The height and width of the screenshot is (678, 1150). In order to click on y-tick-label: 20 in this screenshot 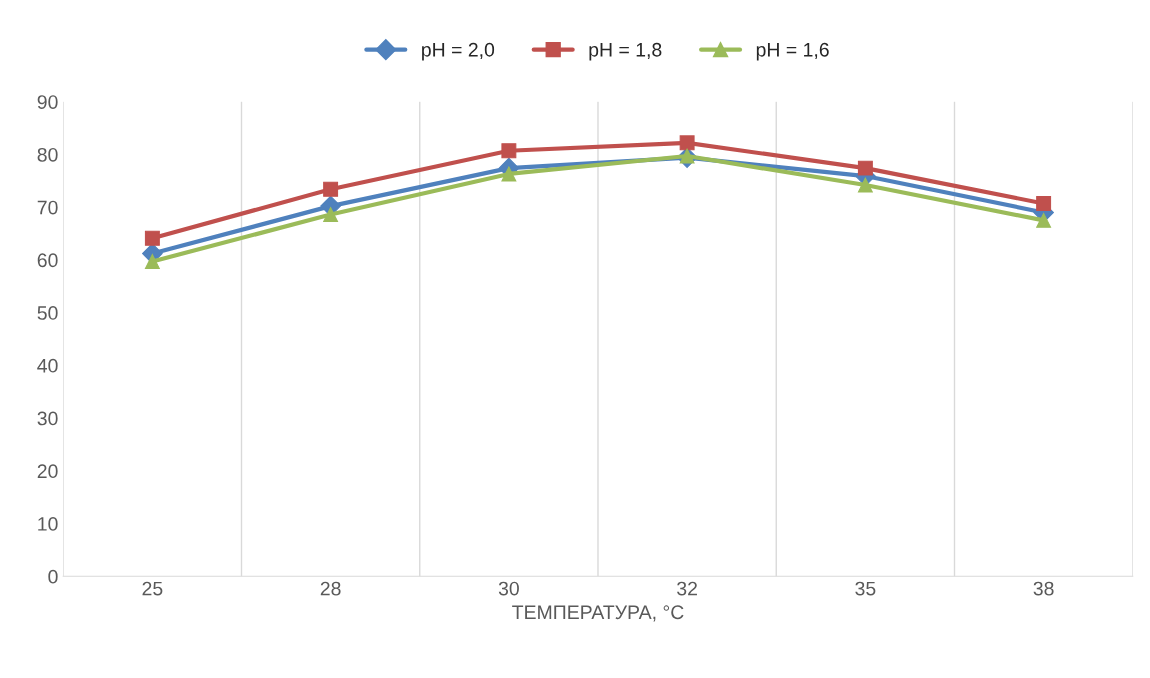, I will do `click(47, 471)`.